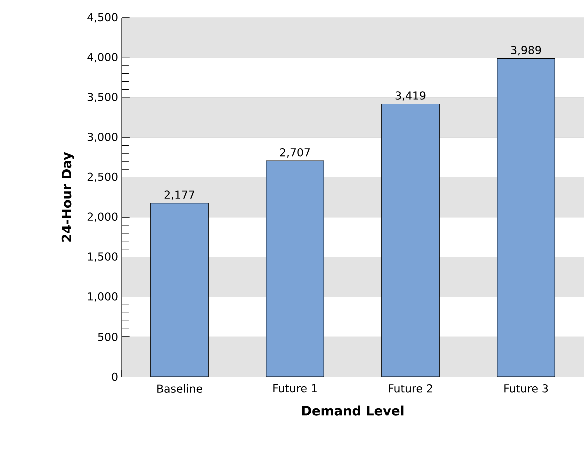  I want to click on data-label: 3,989, so click(526, 51).